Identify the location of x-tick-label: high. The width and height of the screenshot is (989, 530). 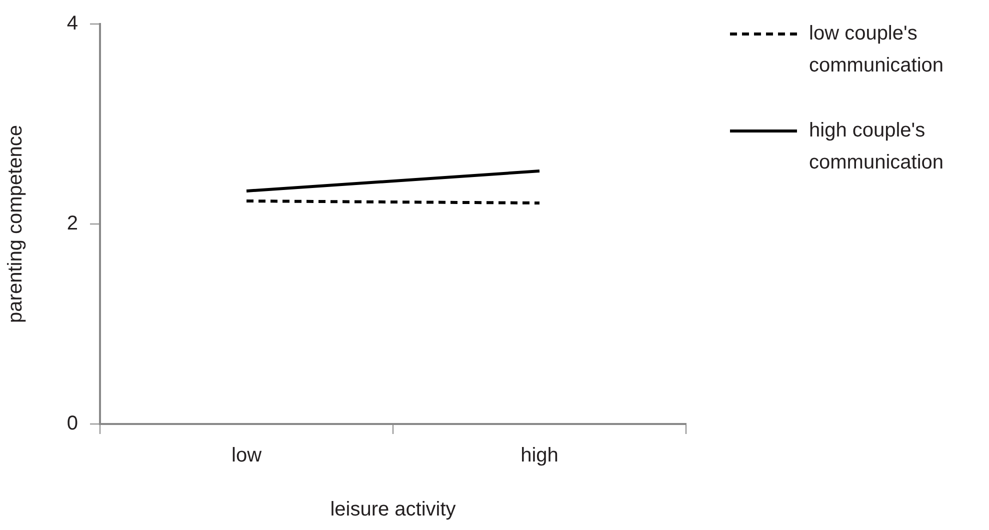
(539, 455).